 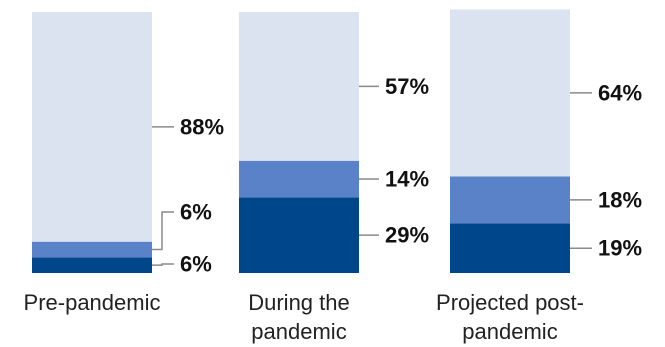 I want to click on value-label: 29%, so click(x=407, y=235).